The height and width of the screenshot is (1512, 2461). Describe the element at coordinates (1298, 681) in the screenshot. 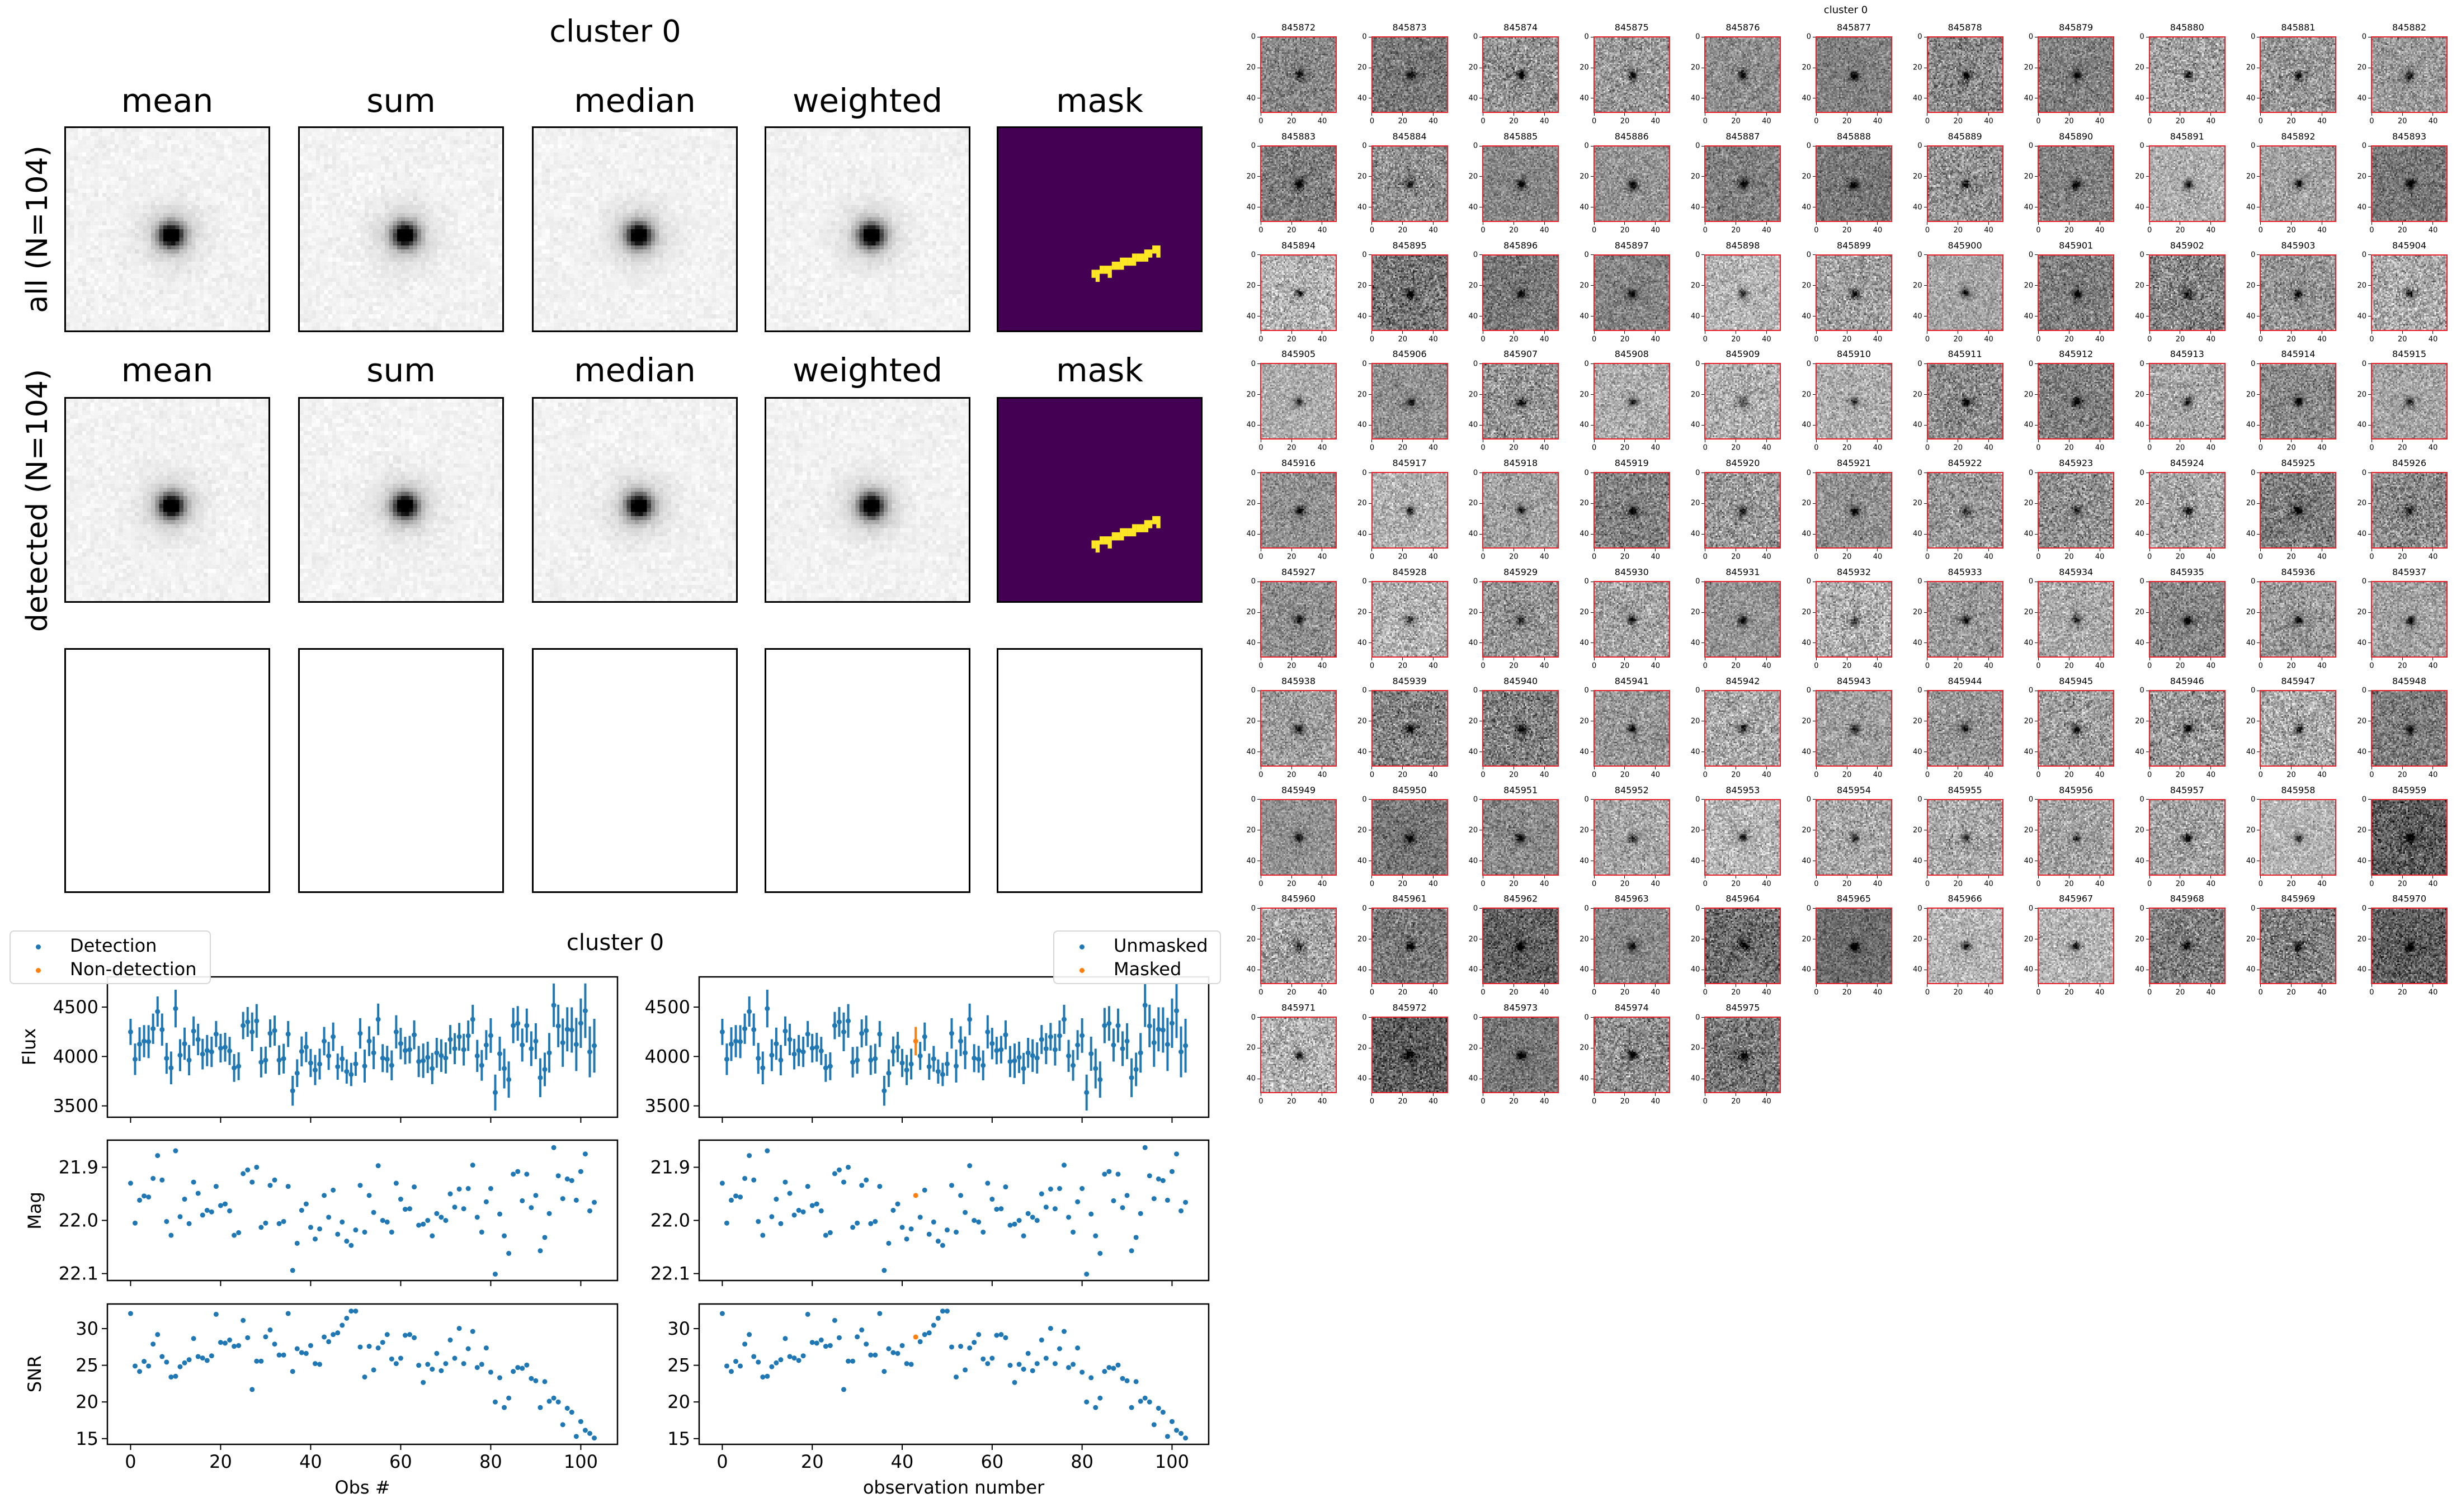

I see `thumbnail-title: 845938` at that location.